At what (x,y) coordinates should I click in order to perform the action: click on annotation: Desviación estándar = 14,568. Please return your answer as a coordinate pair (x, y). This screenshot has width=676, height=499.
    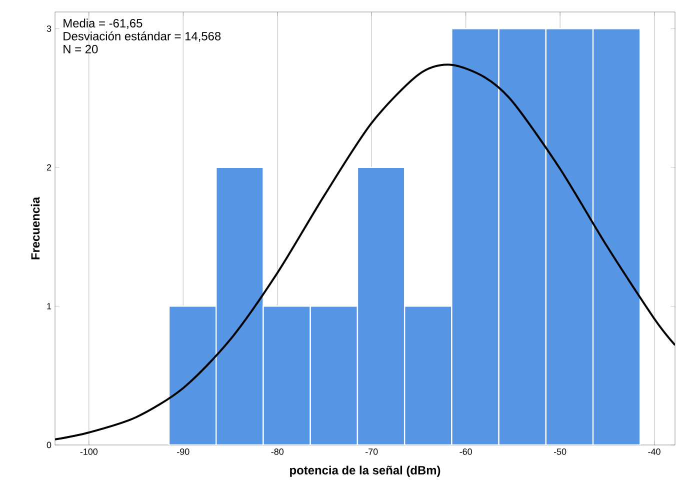
    Looking at the image, I should click on (142, 36).